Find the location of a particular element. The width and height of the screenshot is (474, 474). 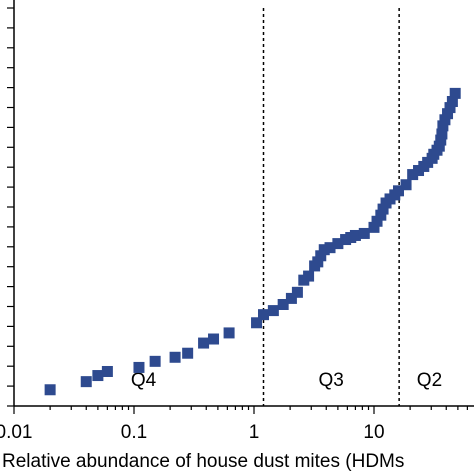

quartile-label: Q3 is located at coordinates (331, 380).